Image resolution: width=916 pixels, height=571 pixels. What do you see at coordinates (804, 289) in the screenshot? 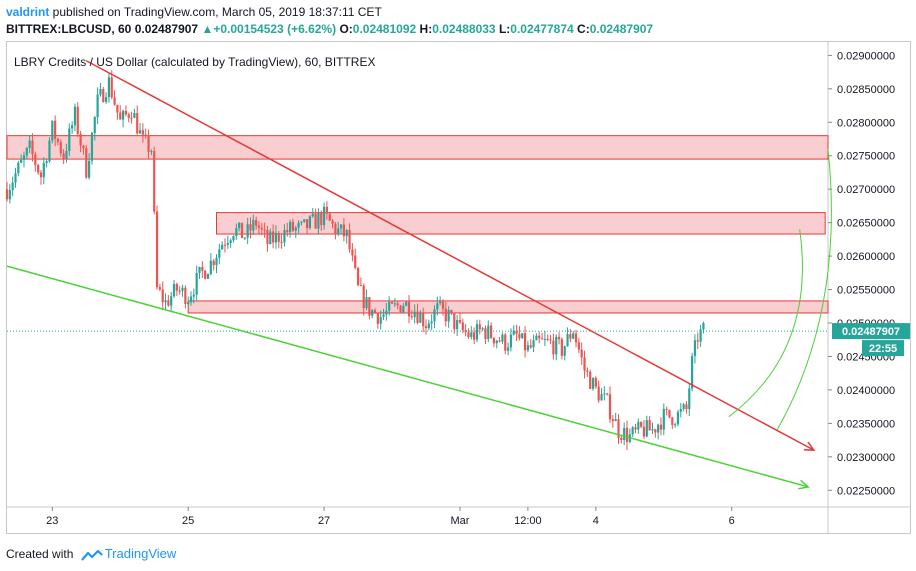
I see `projection-arc` at bounding box center [804, 289].